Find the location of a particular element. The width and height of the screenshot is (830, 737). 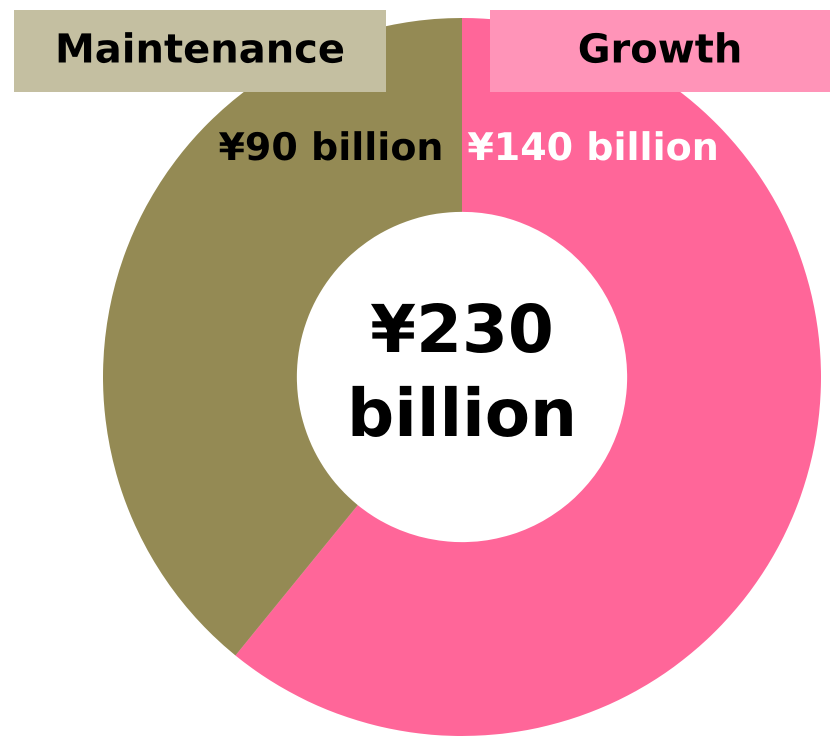

text: ¥230 billion is located at coordinates (462, 371).